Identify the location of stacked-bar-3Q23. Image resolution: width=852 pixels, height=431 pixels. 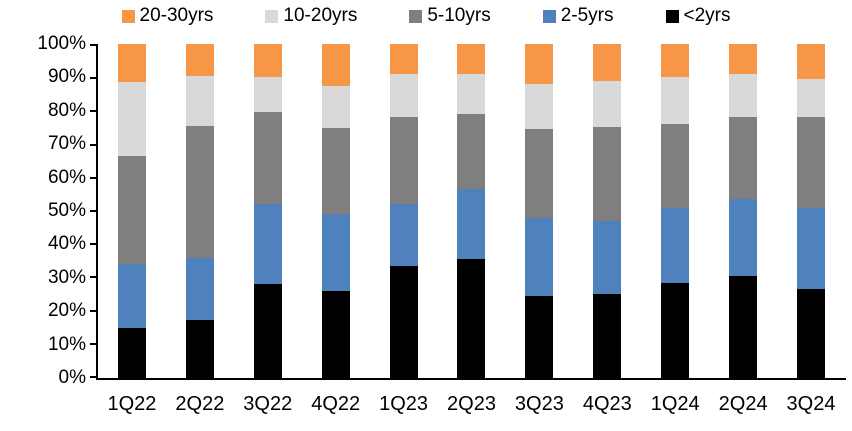
(539, 211).